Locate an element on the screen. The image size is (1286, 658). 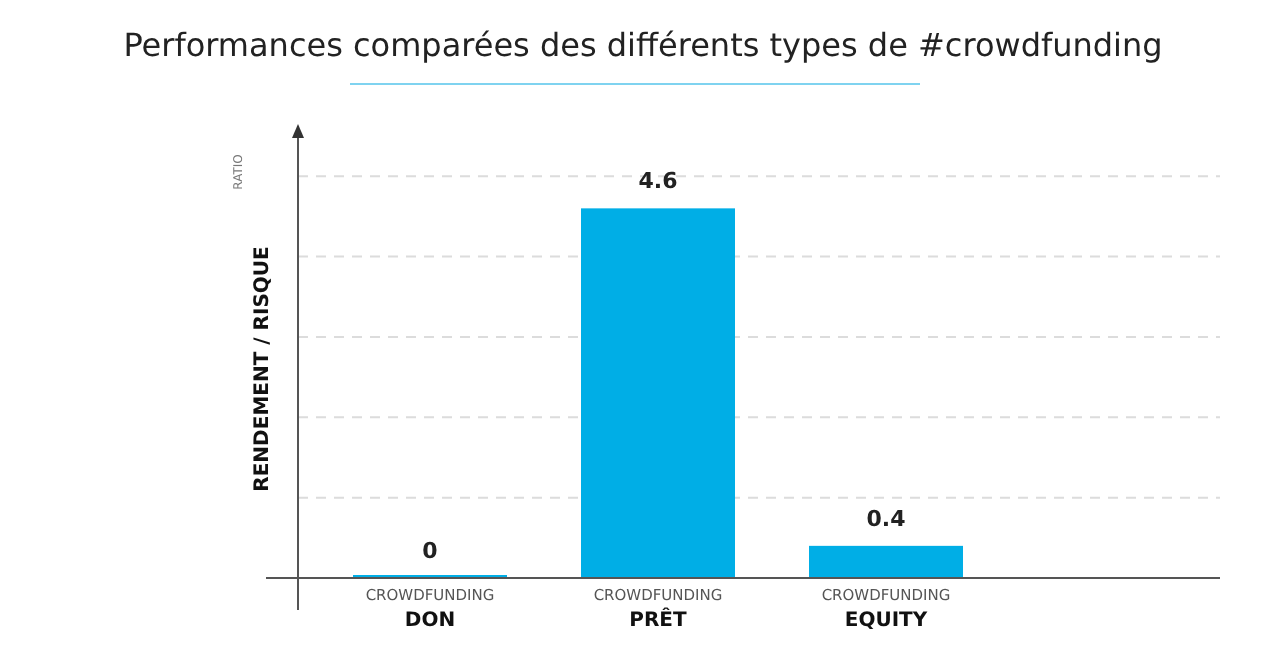
chart-title: Performances comparées des différents types de #crowdfunding is located at coordinates (643, 45).